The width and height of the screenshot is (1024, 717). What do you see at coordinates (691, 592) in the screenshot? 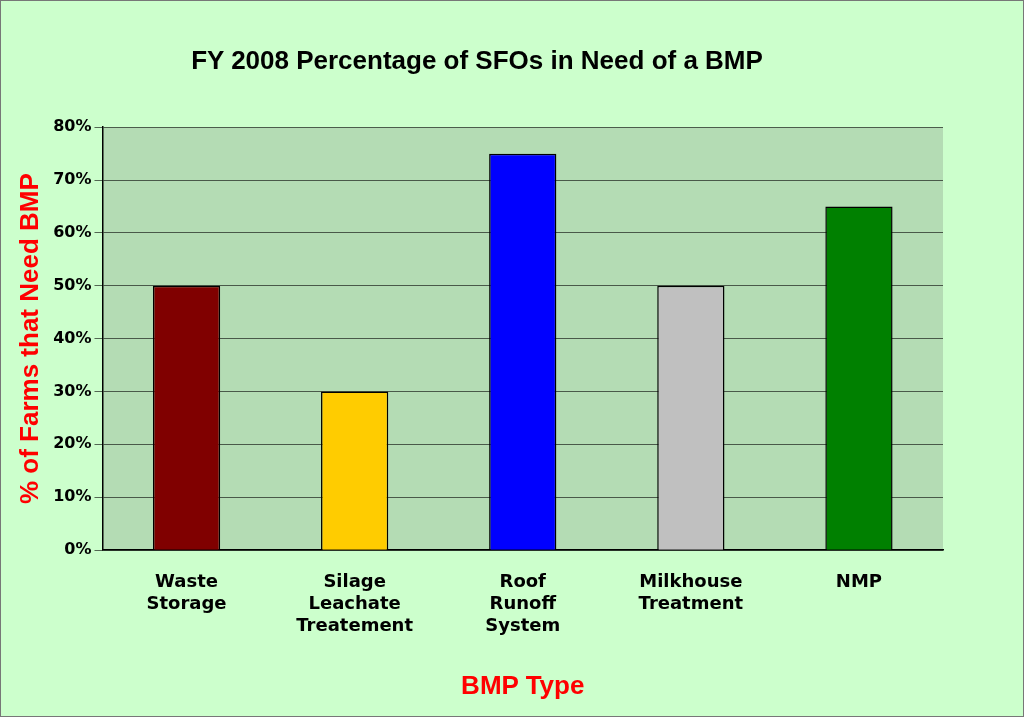
I see `x-tick-label: Milkhouse Treatment` at bounding box center [691, 592].